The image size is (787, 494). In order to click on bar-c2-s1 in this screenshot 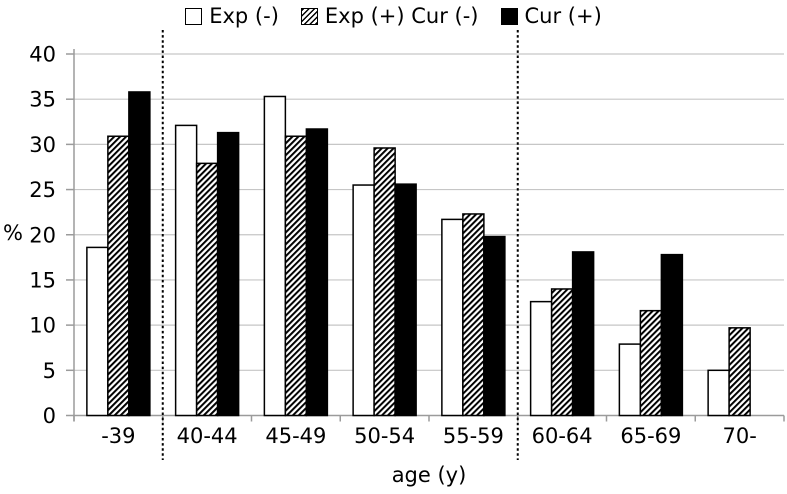, I will do `click(296, 276)`.